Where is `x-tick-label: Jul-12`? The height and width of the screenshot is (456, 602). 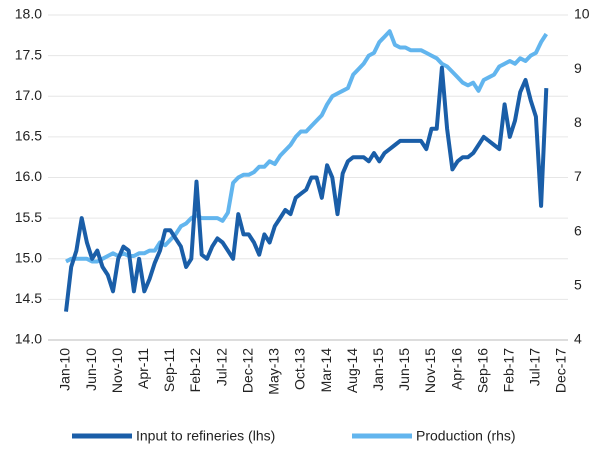
x-tick-label: Jul-12 is located at coordinates (221, 367).